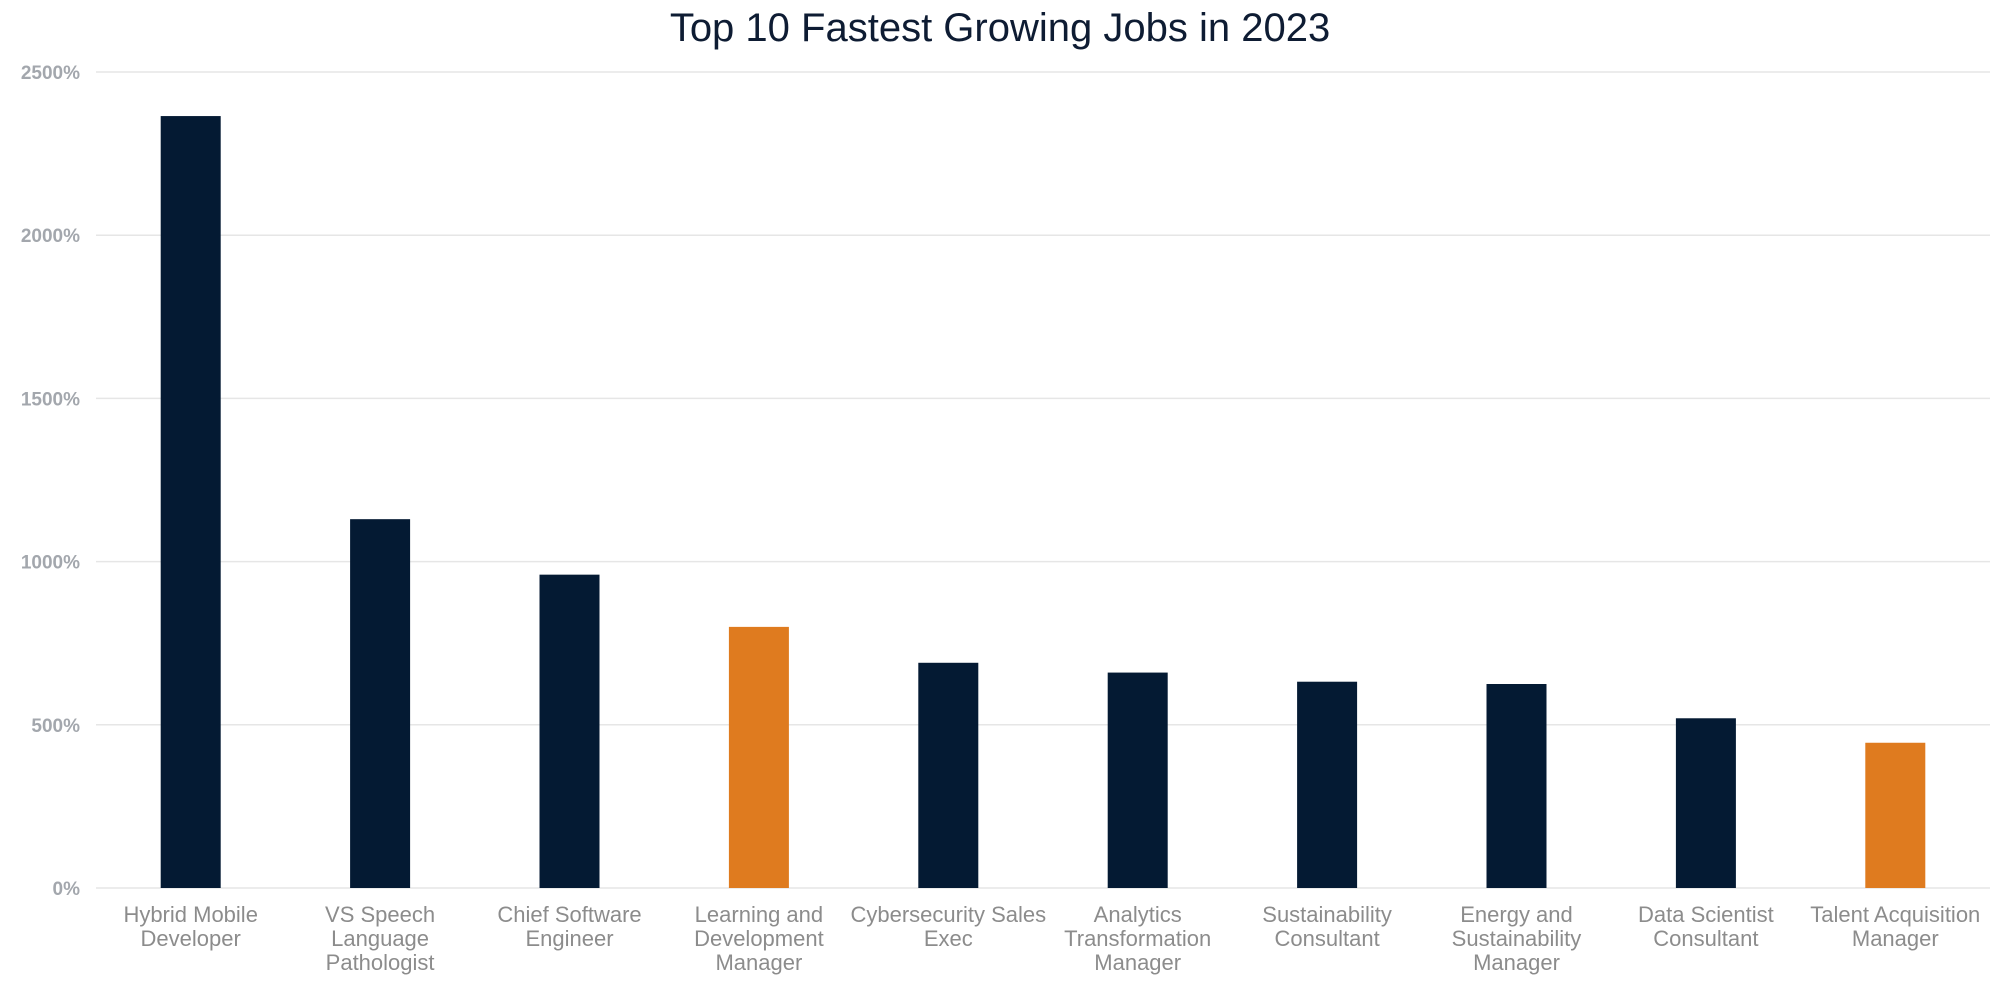 The width and height of the screenshot is (2000, 988). I want to click on y-tick-label: 0%, so click(67, 889).